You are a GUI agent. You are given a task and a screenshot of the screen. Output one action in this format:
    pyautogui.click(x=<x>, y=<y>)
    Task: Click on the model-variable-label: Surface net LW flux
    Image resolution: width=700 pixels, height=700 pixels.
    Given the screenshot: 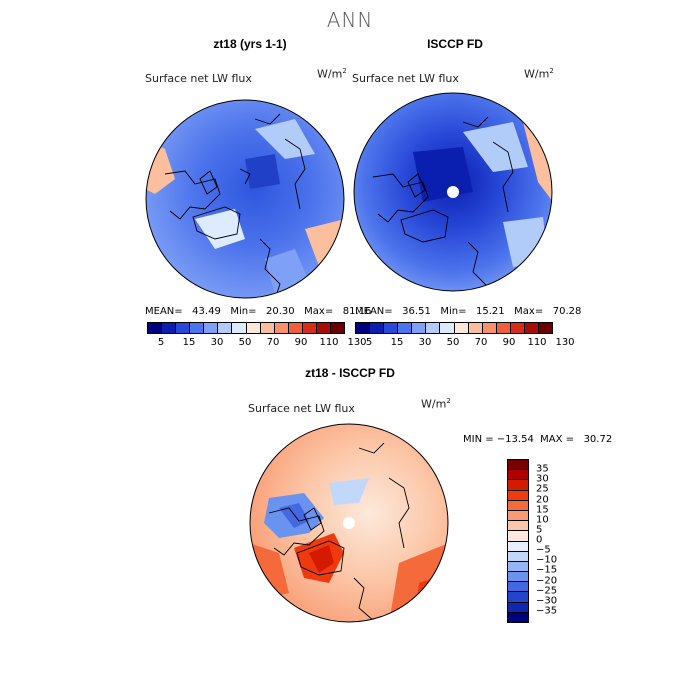 What is the action you would take?
    pyautogui.click(x=198, y=78)
    